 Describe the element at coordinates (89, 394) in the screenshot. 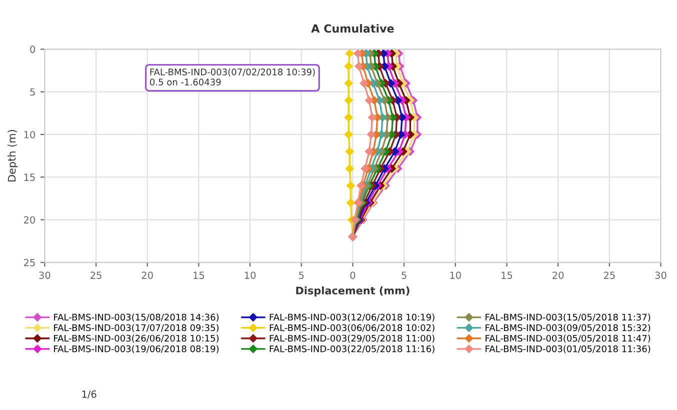

I see `text: 1/6` at that location.